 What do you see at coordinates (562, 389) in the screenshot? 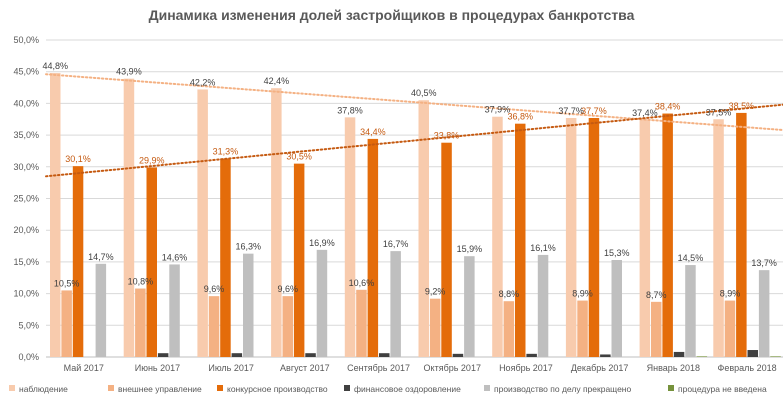
I see `legend-label: производство по делу прекращено` at bounding box center [562, 389].